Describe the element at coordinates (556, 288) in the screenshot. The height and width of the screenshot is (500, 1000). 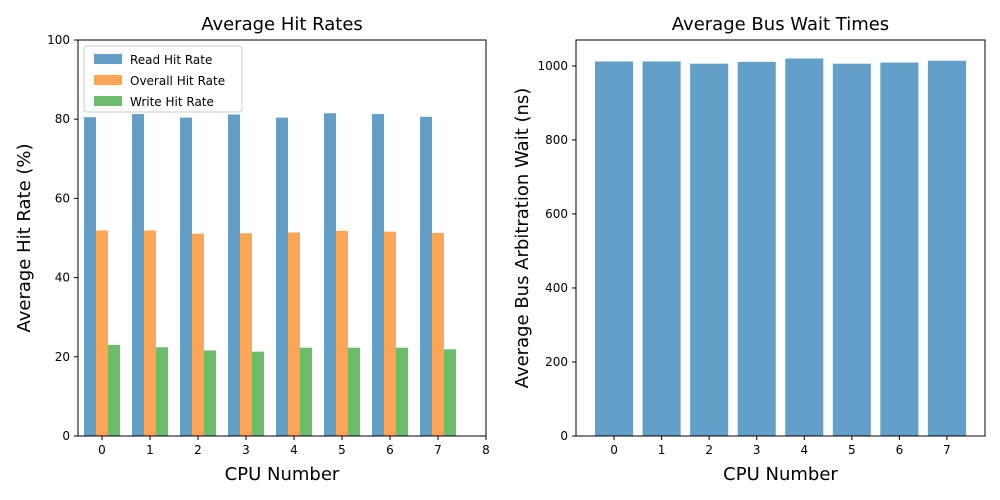
I see `y-tick-label: 400` at that location.